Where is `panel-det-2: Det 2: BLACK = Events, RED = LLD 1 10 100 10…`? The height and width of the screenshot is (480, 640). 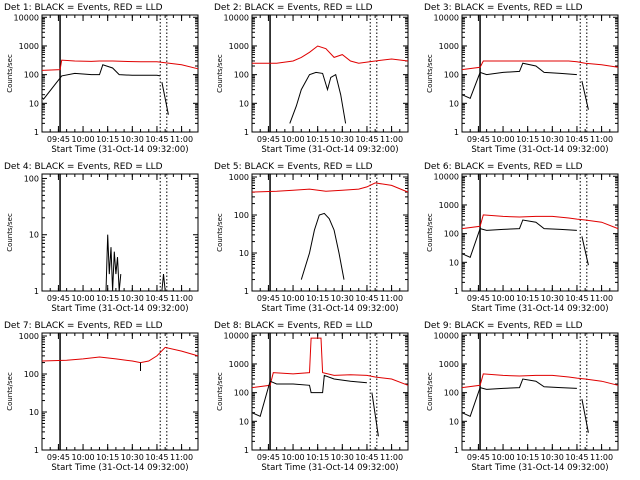 panel-det-2: Det 2: BLACK = Events, RED = LLD 1 10 100 10… is located at coordinates (311, 79).